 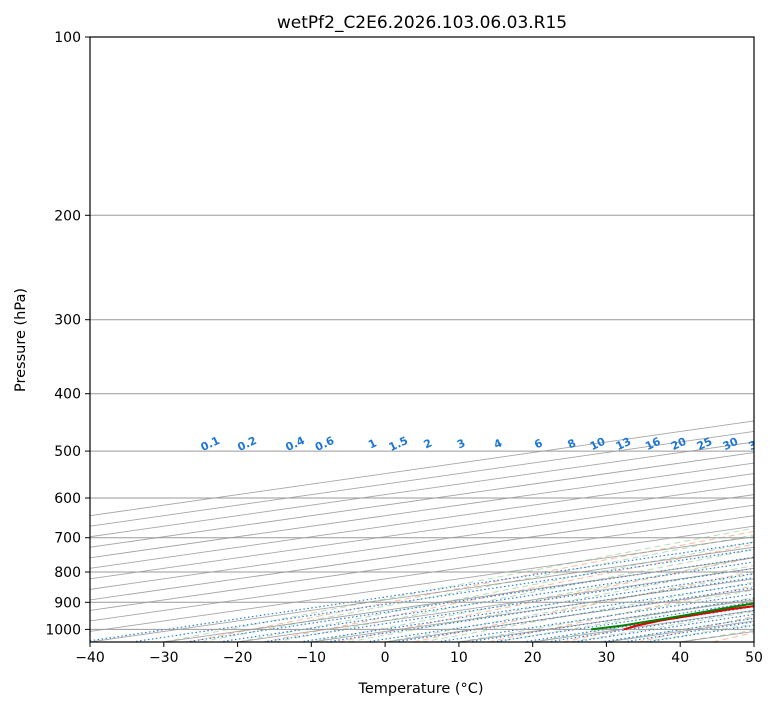 I want to click on mixing-ratio-label: 13, so click(x=623, y=444).